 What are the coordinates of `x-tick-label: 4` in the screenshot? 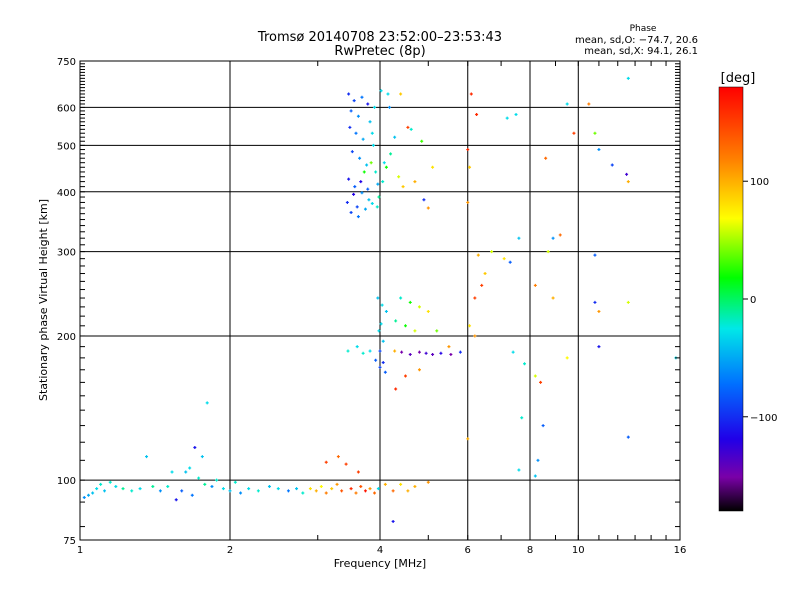 It's located at (380, 550).